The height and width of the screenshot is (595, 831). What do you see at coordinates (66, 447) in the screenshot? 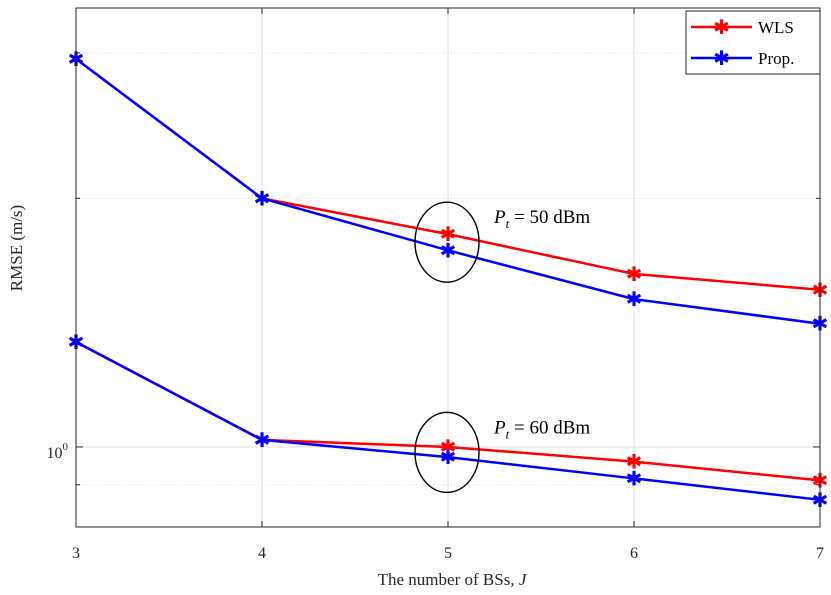
I see `y-tick-exponent: 0` at bounding box center [66, 447].